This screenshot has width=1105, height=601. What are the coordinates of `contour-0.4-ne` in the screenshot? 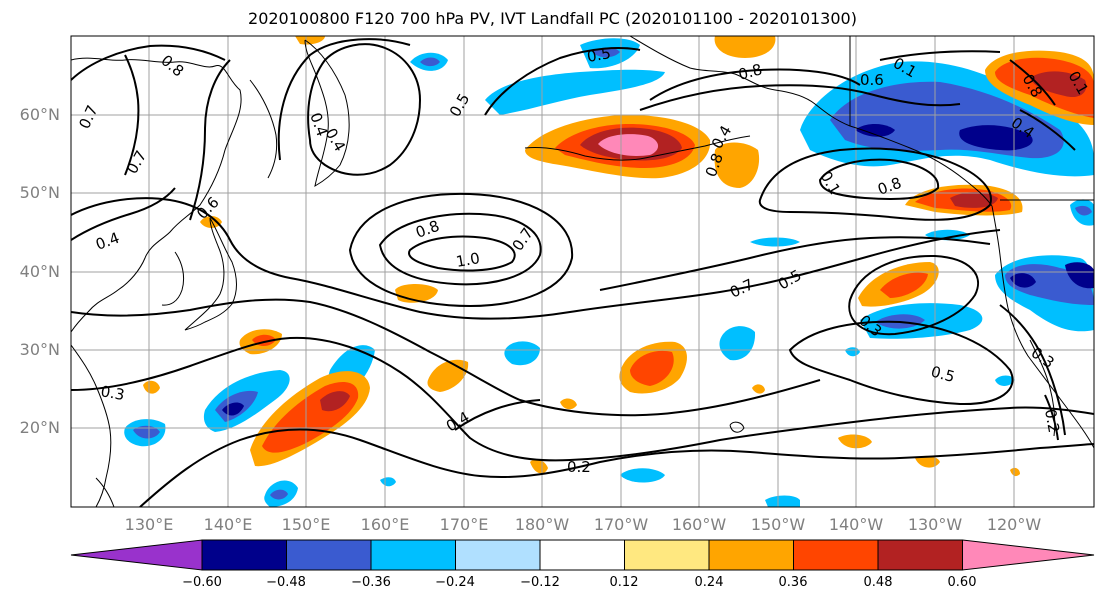 It's located at (1047, 130).